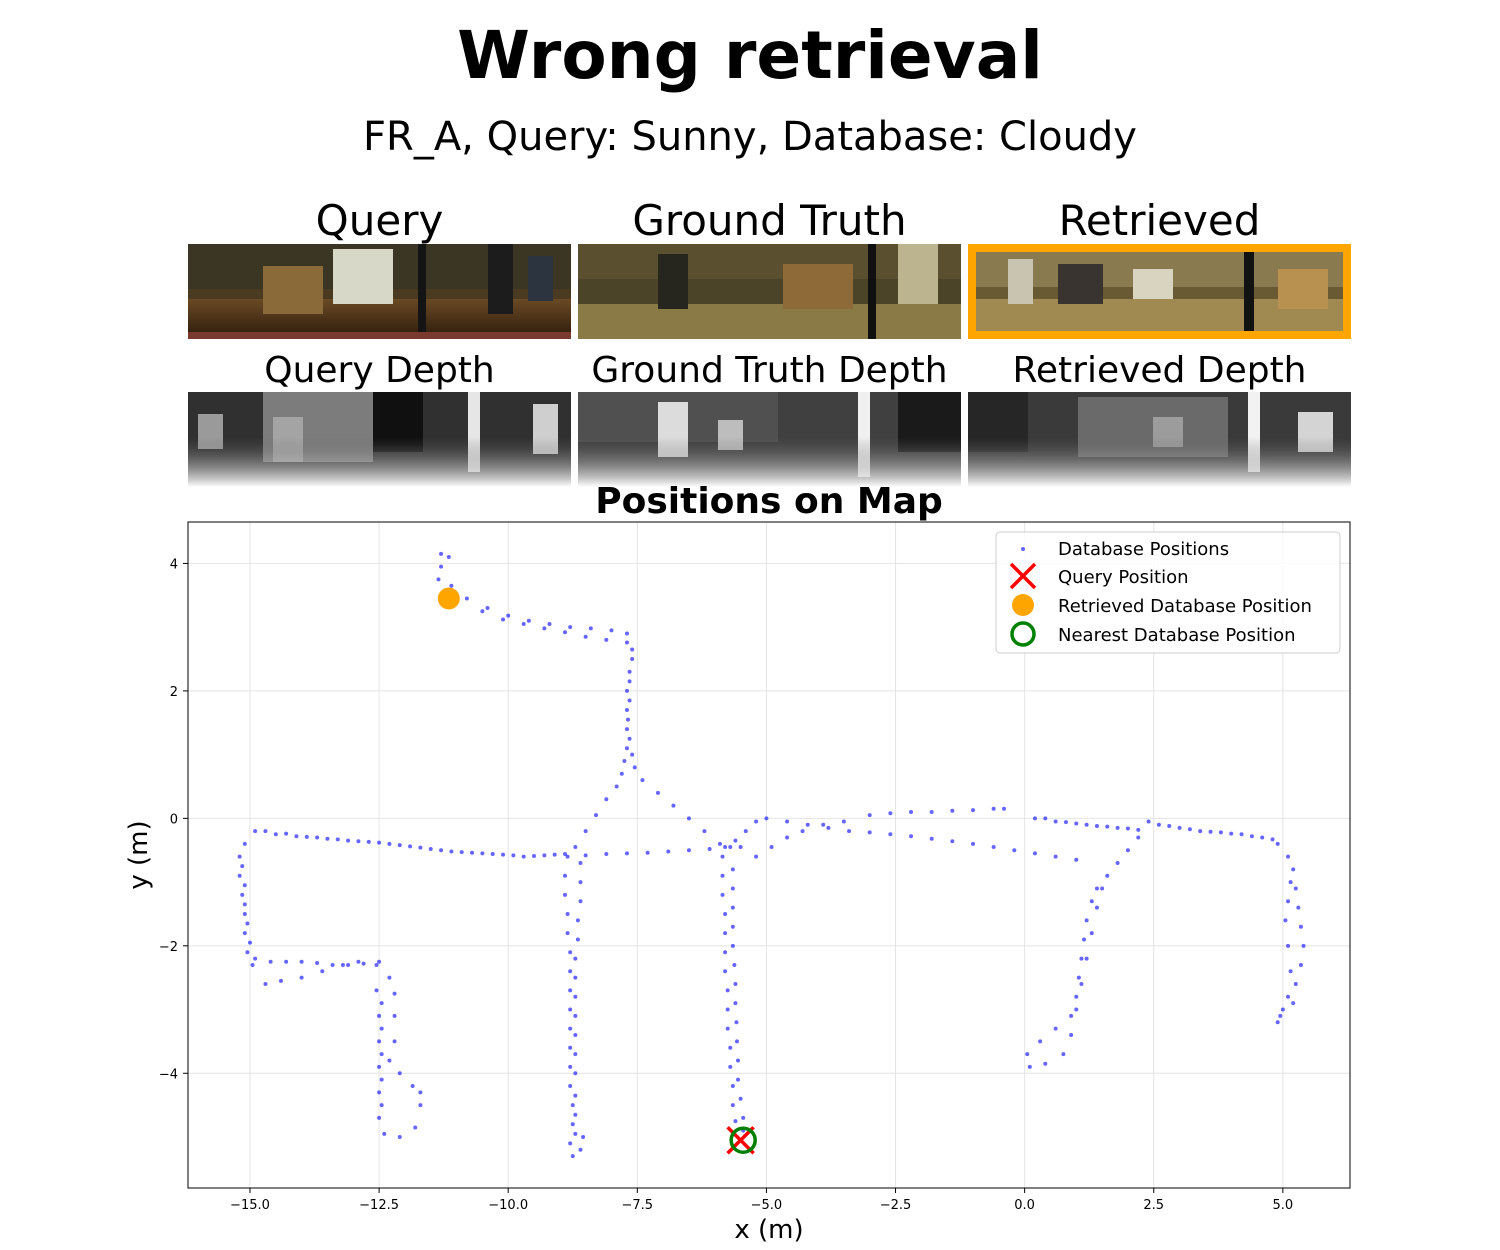 The width and height of the screenshot is (1500, 1250). Describe the element at coordinates (168, 1074) in the screenshot. I see `y-tick-label: −4` at that location.